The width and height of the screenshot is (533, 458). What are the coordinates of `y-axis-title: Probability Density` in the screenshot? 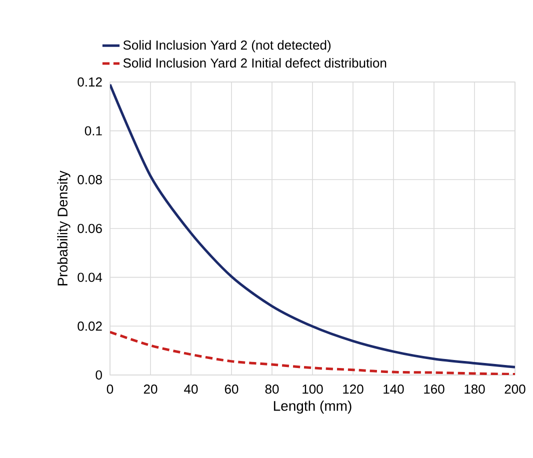 It's located at (63, 228).